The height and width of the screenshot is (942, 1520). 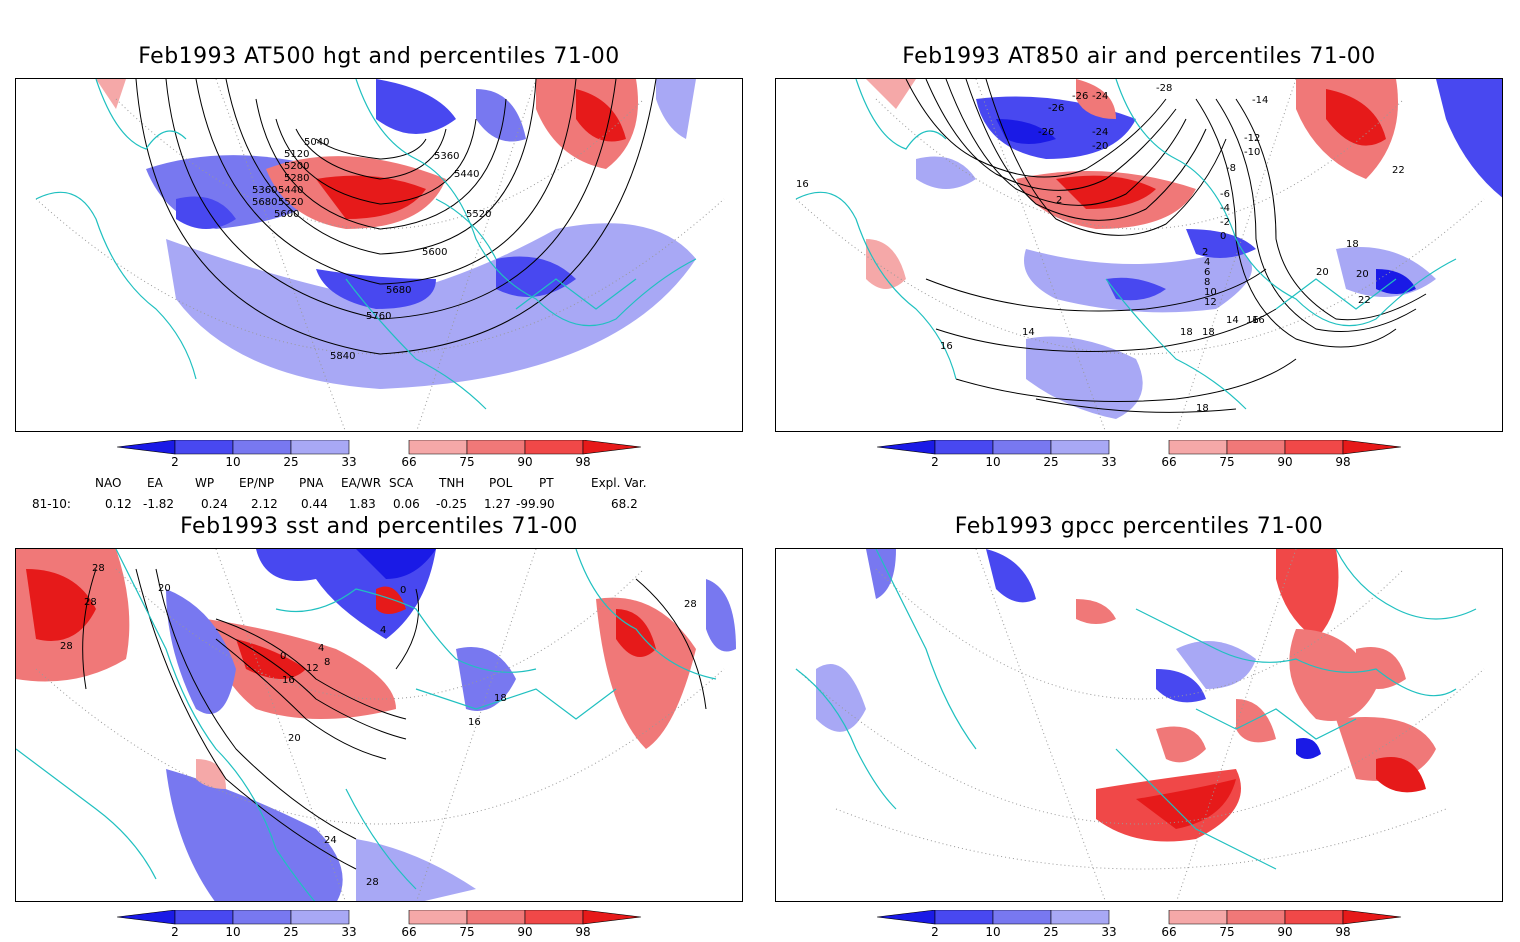 What do you see at coordinates (624, 504) in the screenshot?
I see `indices-value-explvar: 68.2` at bounding box center [624, 504].